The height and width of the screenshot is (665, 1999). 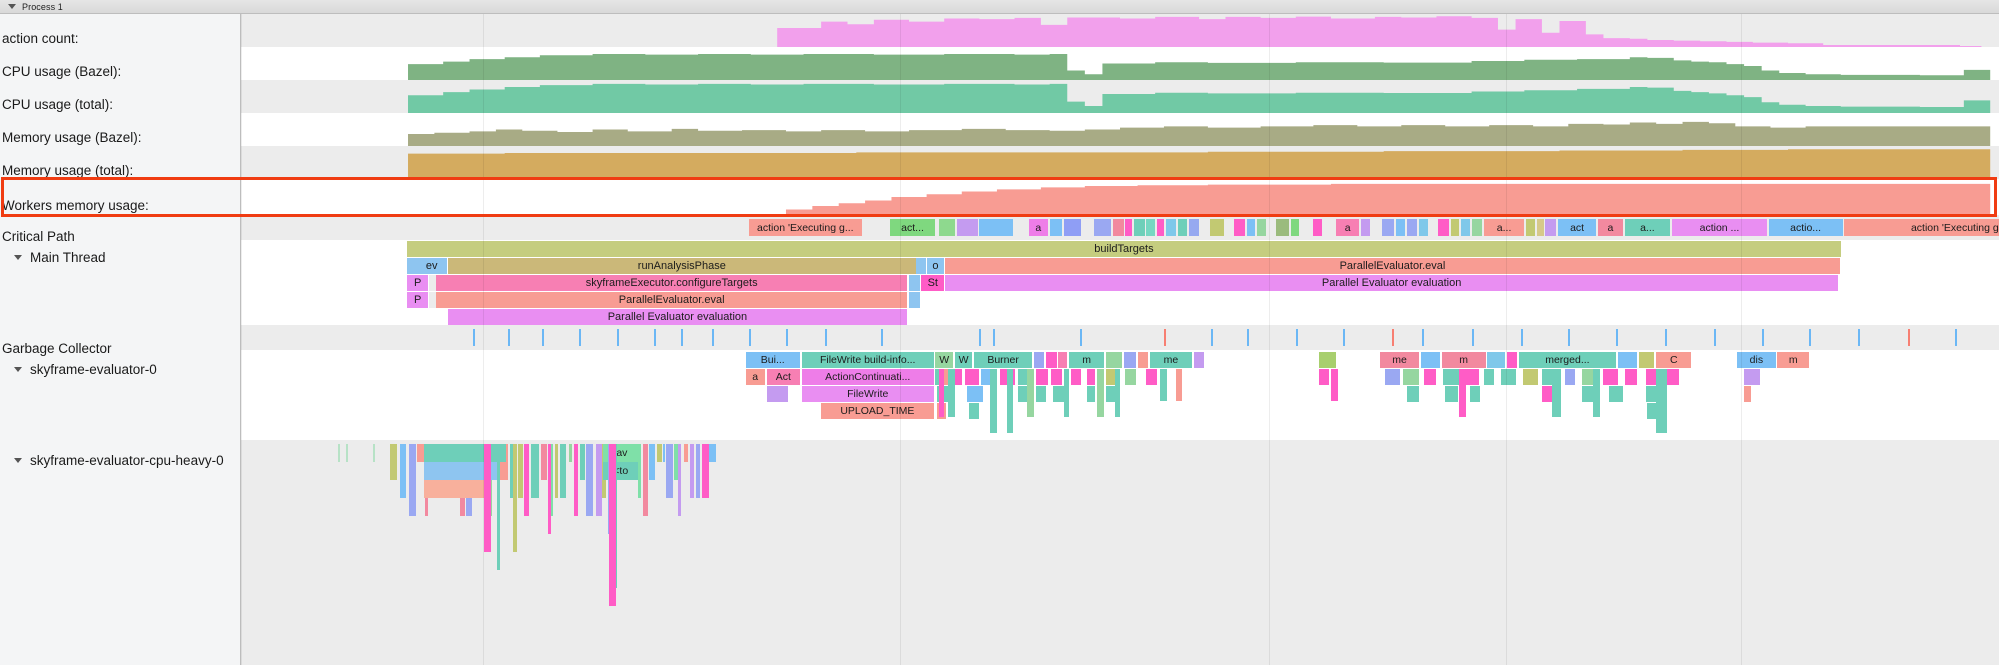 I want to click on main-thread-slice: Parallel Evaluator evaluation, so click(x=1392, y=283).